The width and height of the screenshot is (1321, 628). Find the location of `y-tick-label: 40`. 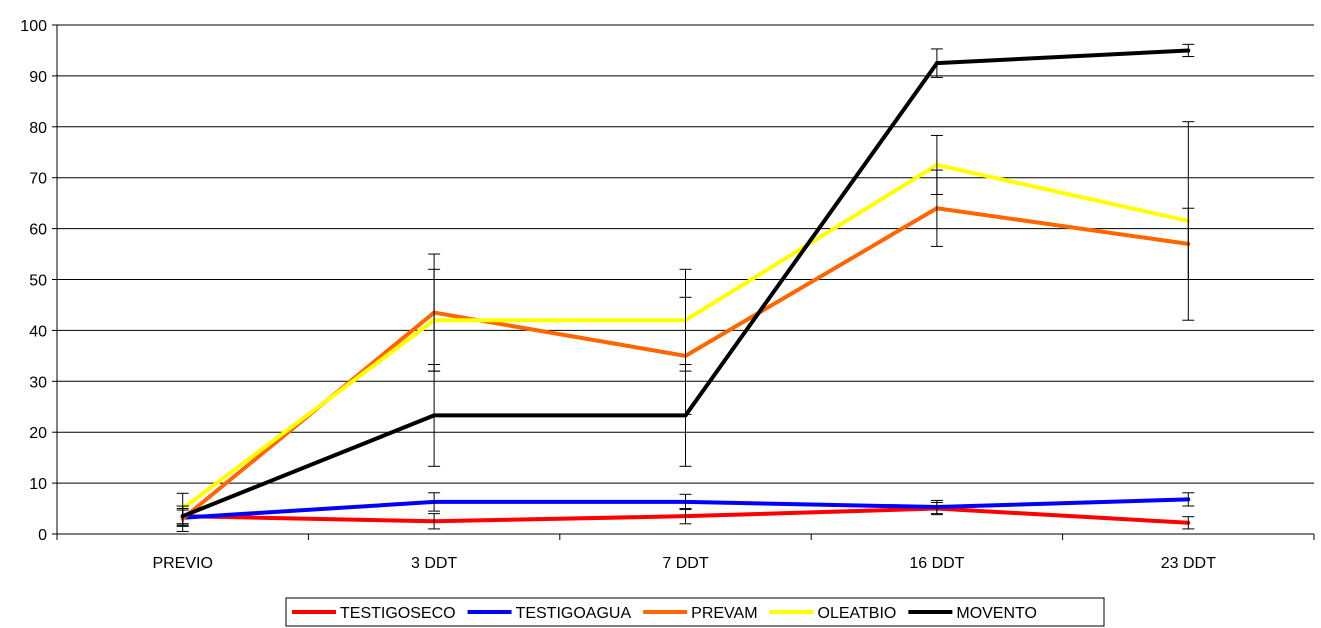

y-tick-label: 40 is located at coordinates (38, 331).